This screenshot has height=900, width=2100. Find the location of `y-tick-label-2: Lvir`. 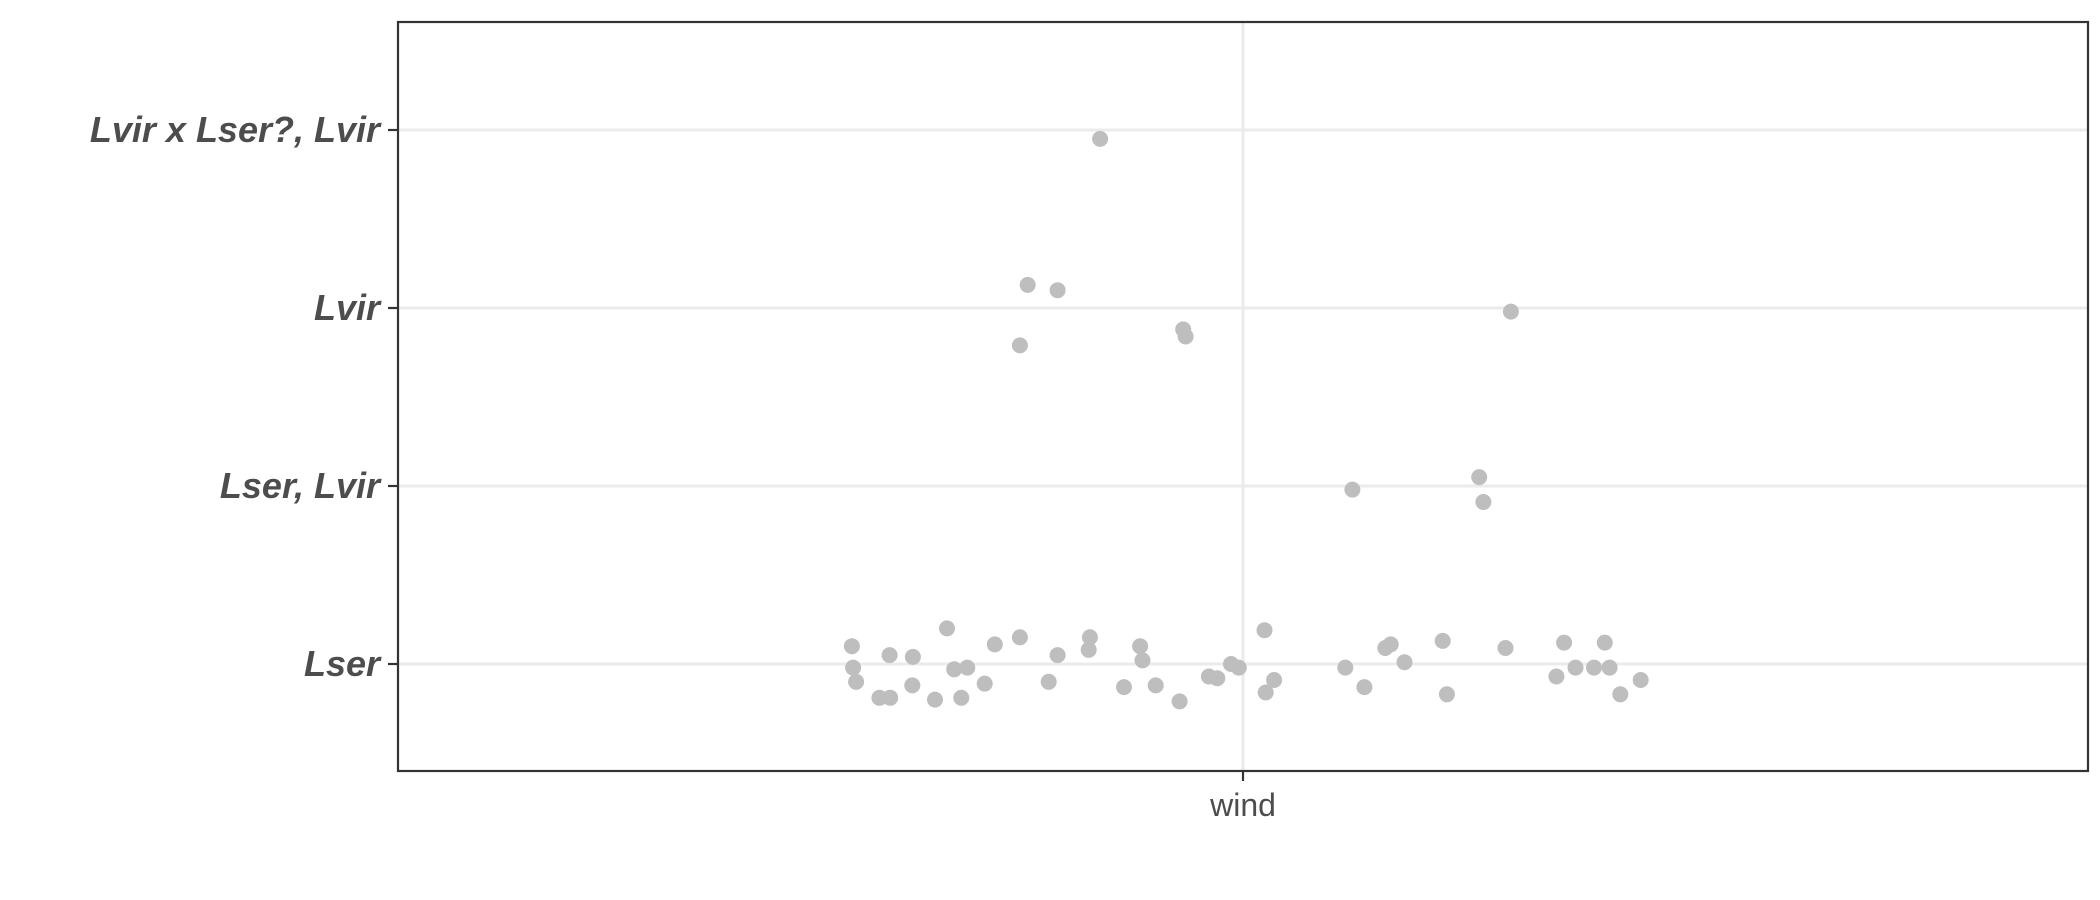

y-tick-label-2: Lvir is located at coordinates (348, 307).